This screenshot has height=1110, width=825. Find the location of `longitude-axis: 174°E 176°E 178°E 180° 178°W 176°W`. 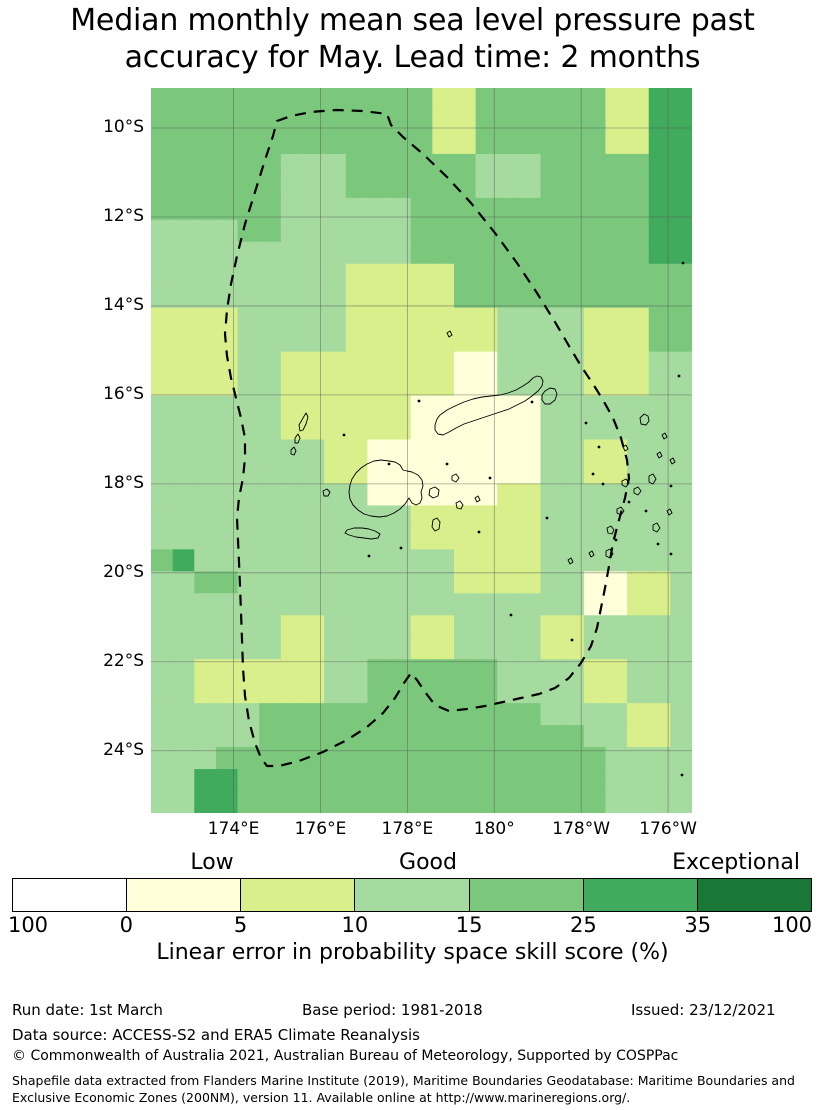

longitude-axis: 174°E 176°E 178°E 180° 178°W 176°W is located at coordinates (424, 830).